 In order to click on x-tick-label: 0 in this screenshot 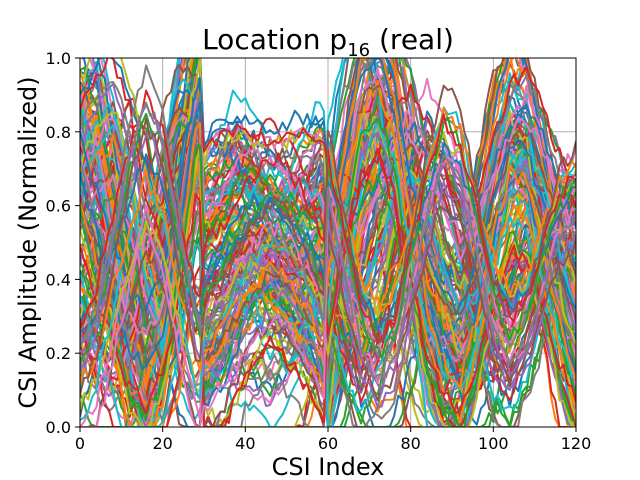, I will do `click(80, 443)`.